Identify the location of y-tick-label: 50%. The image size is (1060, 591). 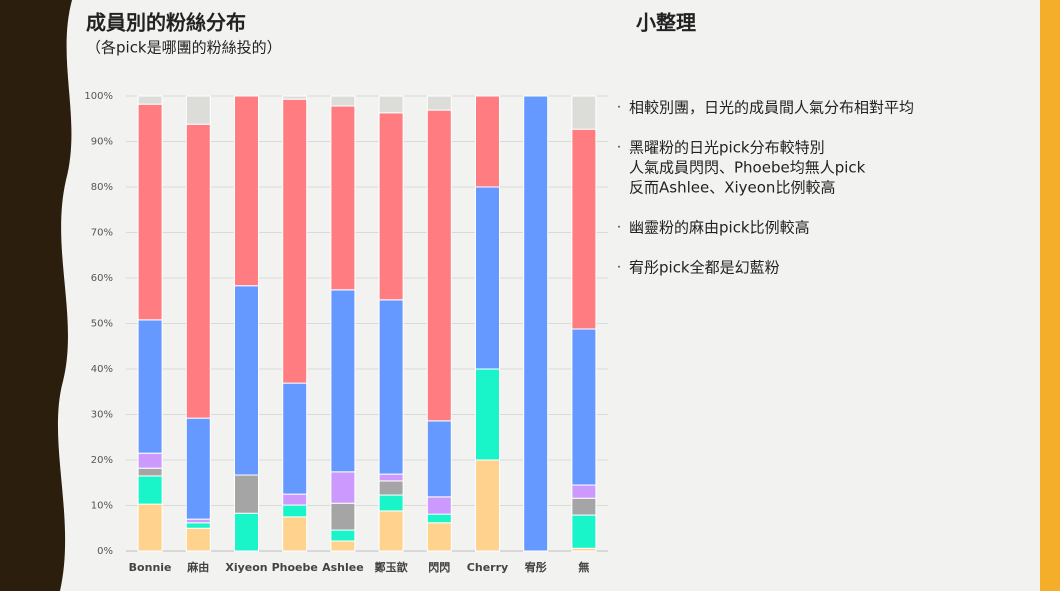
(102, 324).